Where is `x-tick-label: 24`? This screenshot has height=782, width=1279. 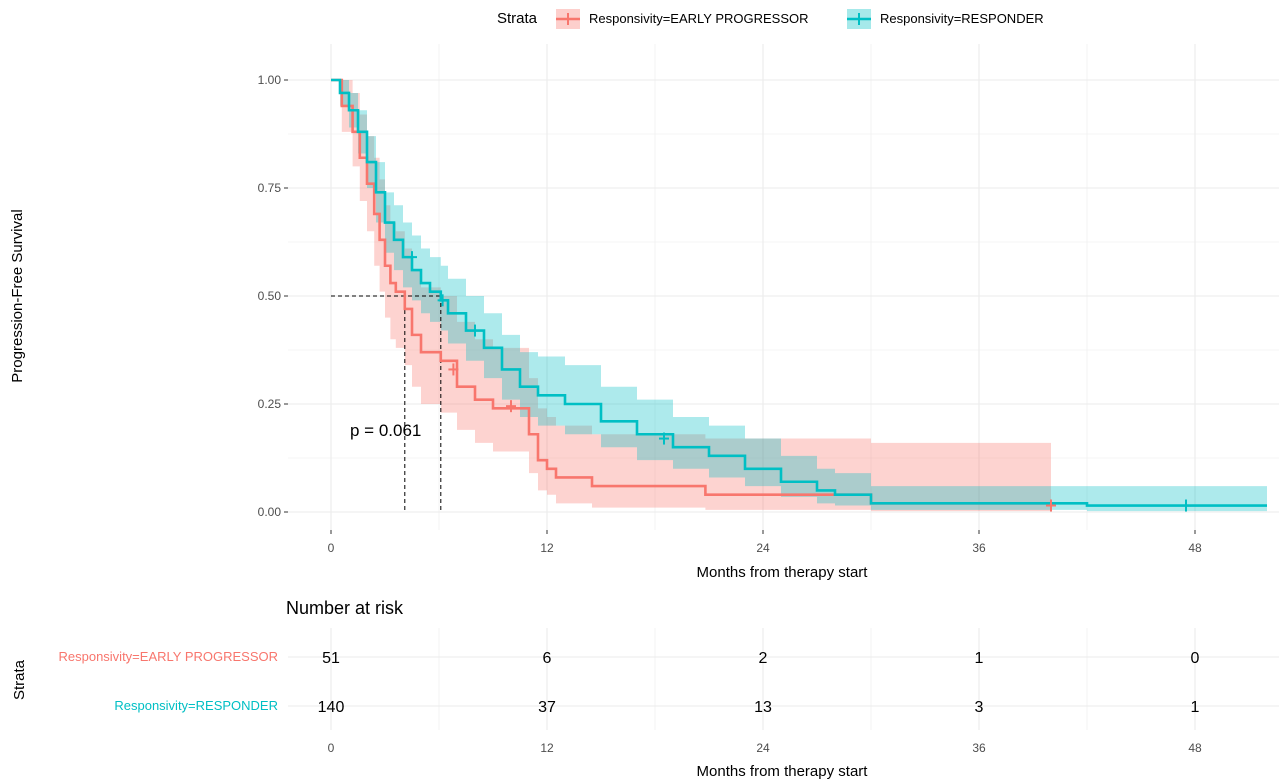 x-tick-label: 24 is located at coordinates (763, 548).